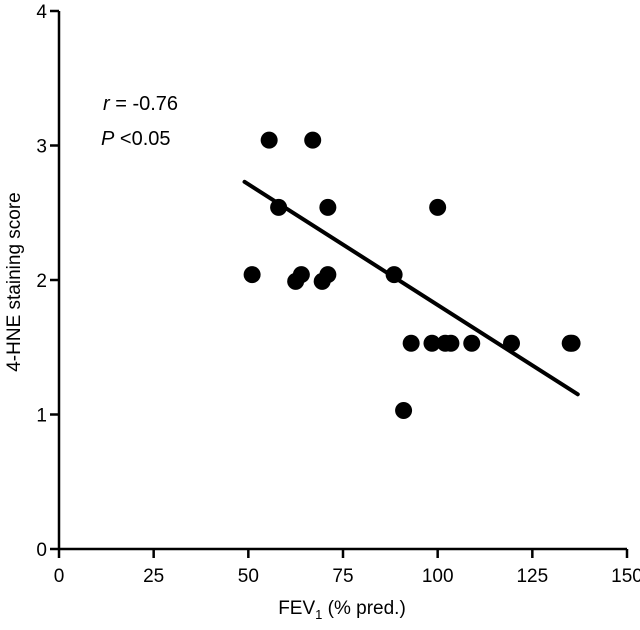 This screenshot has width=640, height=630. What do you see at coordinates (153, 576) in the screenshot?
I see `x-tick-label: 25` at bounding box center [153, 576].